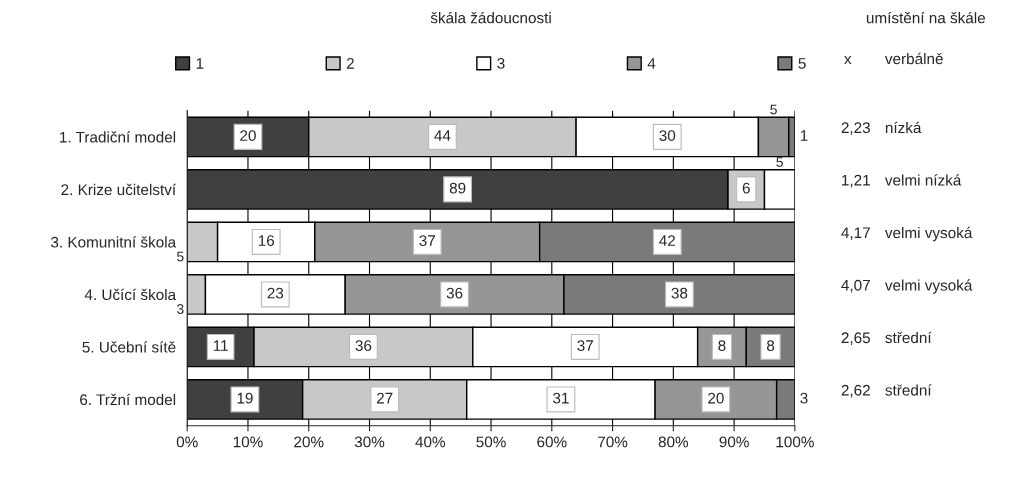 This screenshot has width=1023, height=481. I want to click on y-tick-label: 5. Učební sítě, so click(129, 347).